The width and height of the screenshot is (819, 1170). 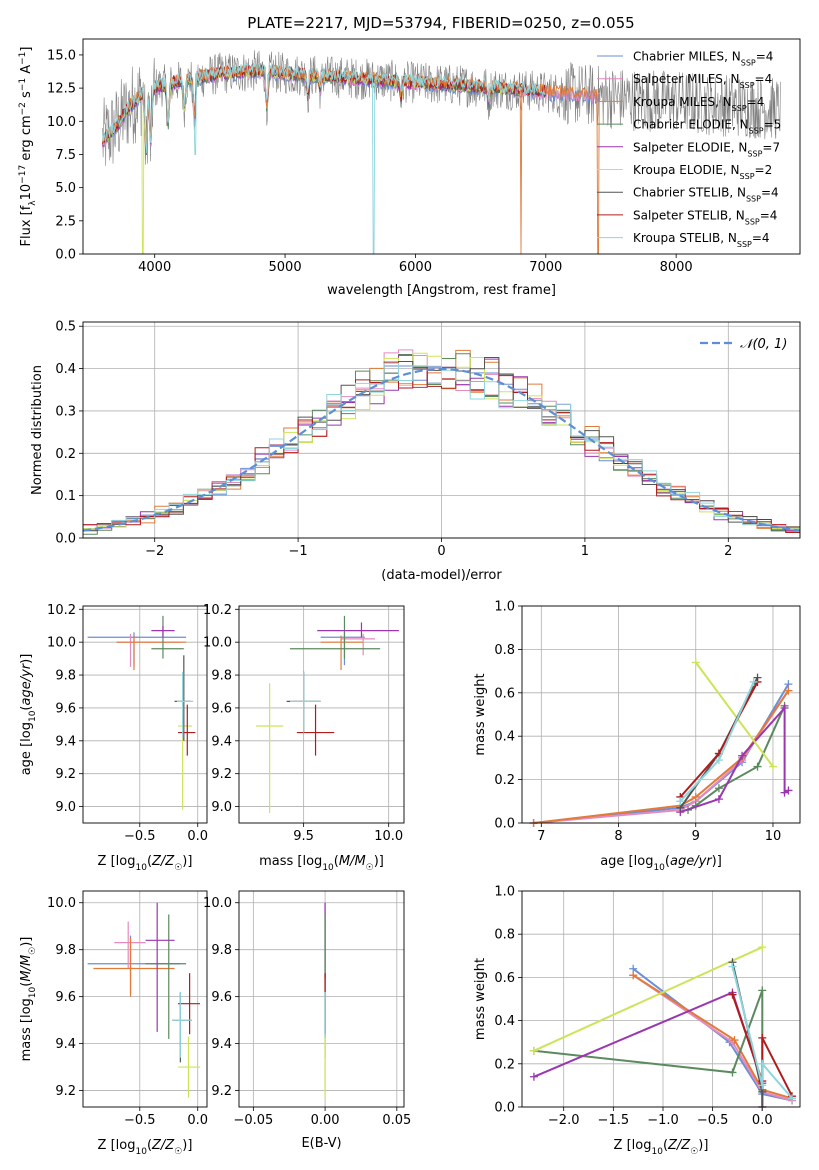 I want to click on y-axis-label: Flux [fλ10−17 erg cm−2 s−1 A−1], so click(x=28, y=147).